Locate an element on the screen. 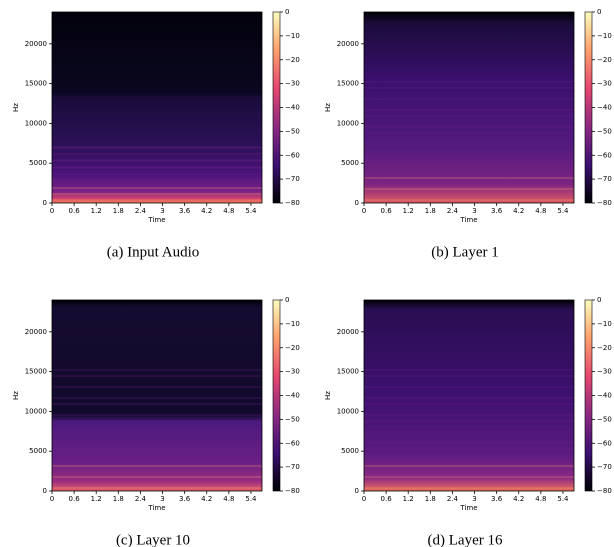  caption: (c) Layer 10 is located at coordinates (153, 539).